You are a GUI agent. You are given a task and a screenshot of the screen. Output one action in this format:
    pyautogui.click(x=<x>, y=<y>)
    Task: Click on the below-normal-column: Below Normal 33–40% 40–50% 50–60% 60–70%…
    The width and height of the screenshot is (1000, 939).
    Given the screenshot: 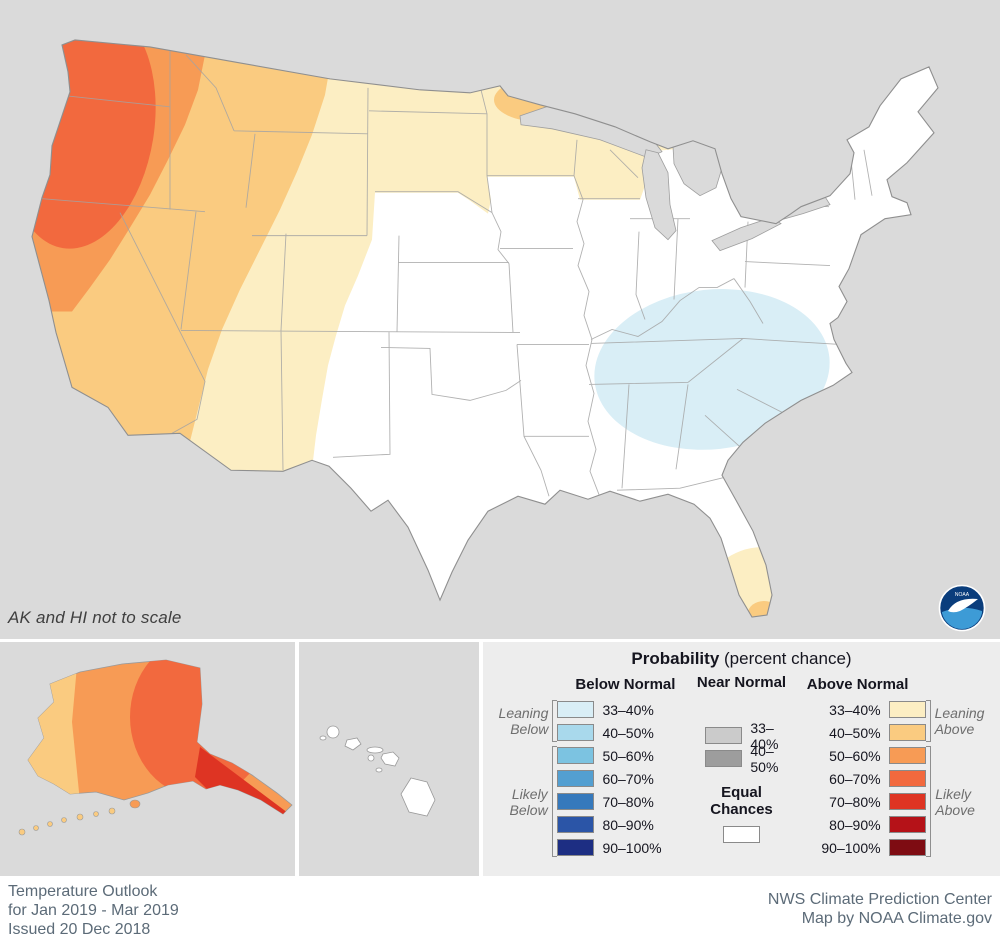 What is the action you would take?
    pyautogui.click(x=625, y=766)
    